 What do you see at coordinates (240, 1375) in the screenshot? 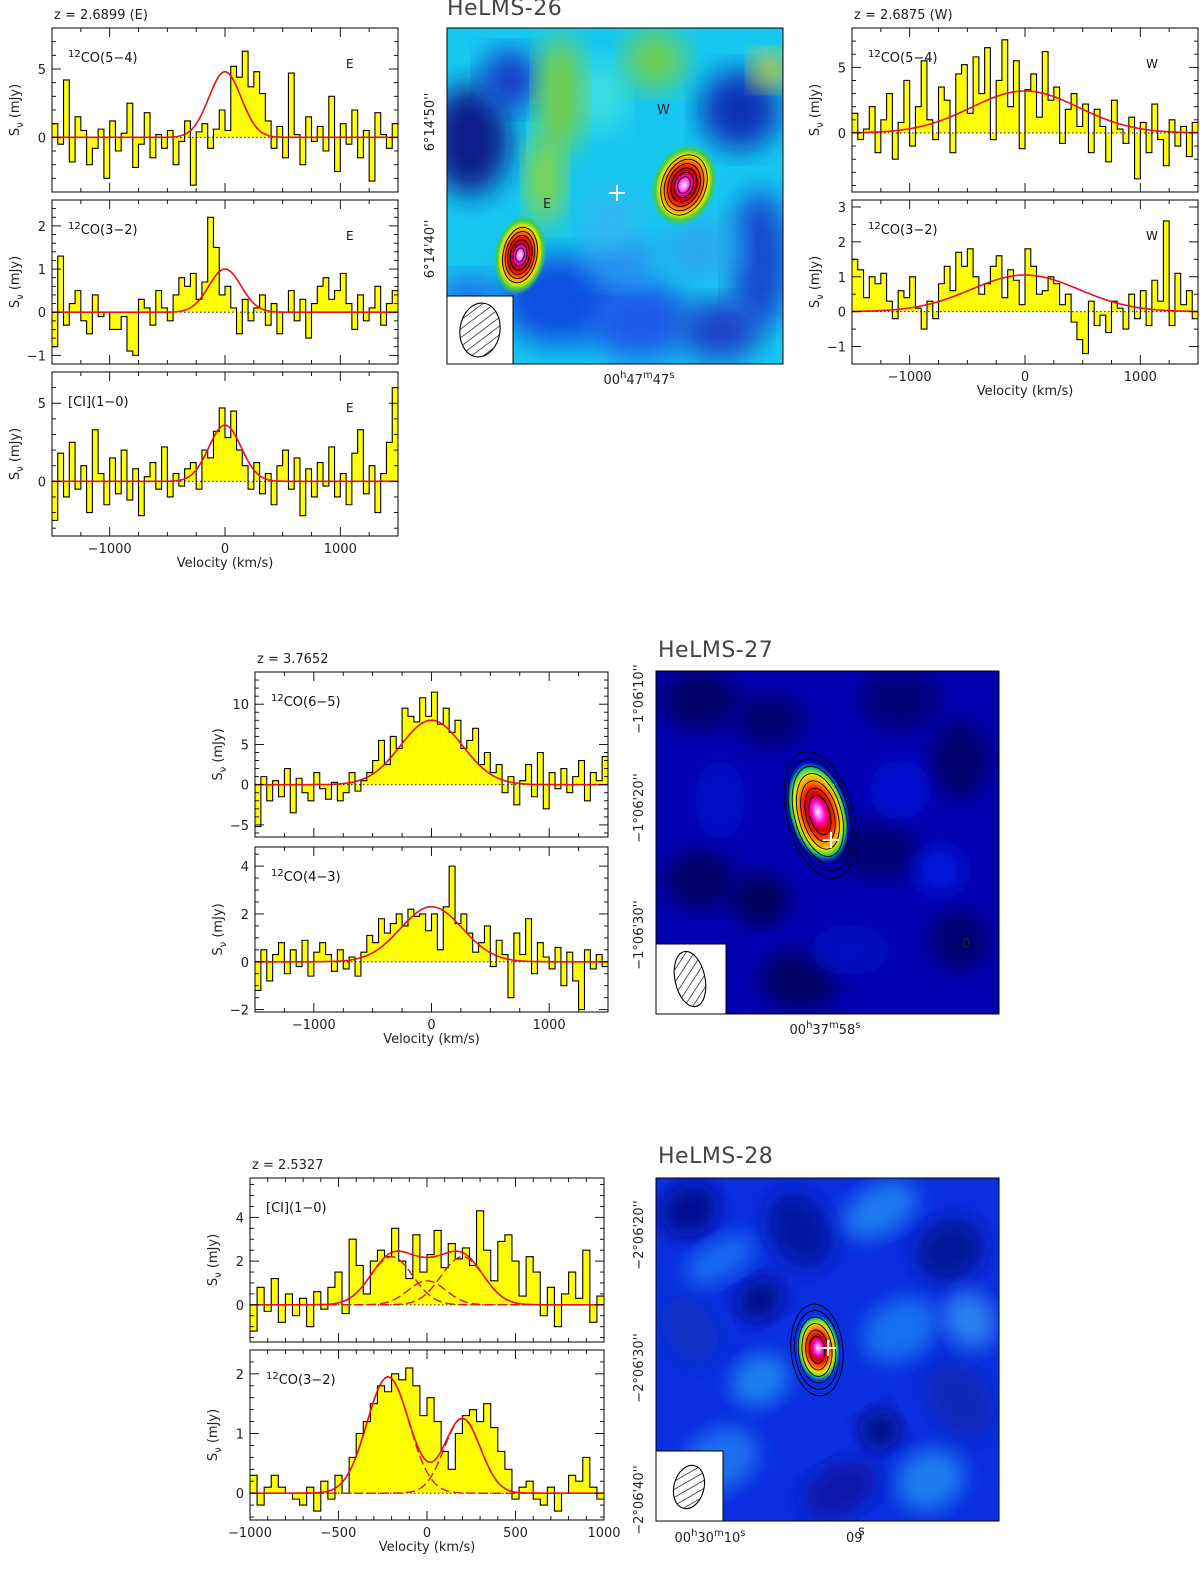
I see `y-tick-label: 2` at bounding box center [240, 1375].